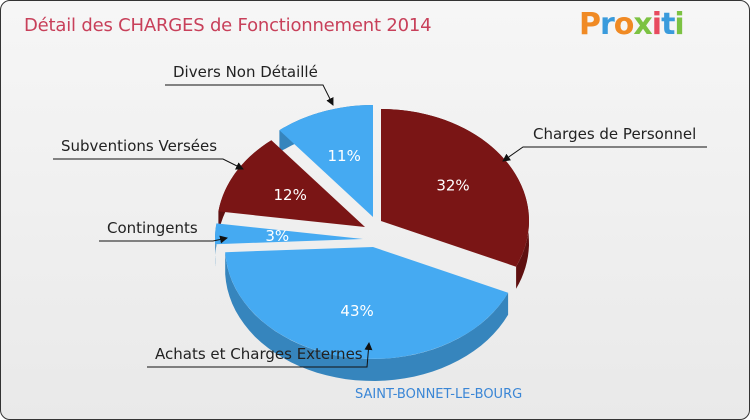 Image resolution: width=750 pixels, height=420 pixels. I want to click on slice-category-label-1: Achats et Charges Externes, so click(259, 354).